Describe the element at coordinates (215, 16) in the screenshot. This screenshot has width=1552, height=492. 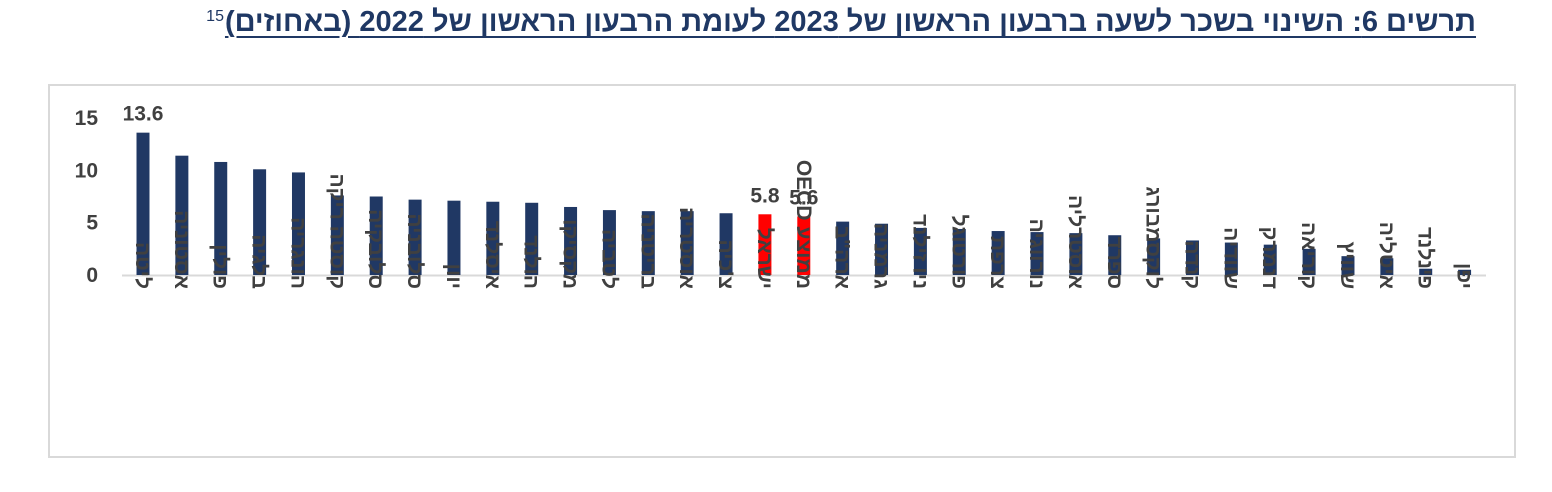
I see `footnote-ref: 15` at that location.